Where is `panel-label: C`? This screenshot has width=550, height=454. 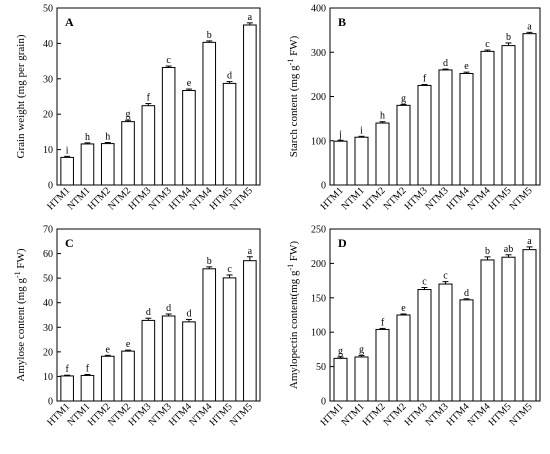
panel-label: C is located at coordinates (69, 243).